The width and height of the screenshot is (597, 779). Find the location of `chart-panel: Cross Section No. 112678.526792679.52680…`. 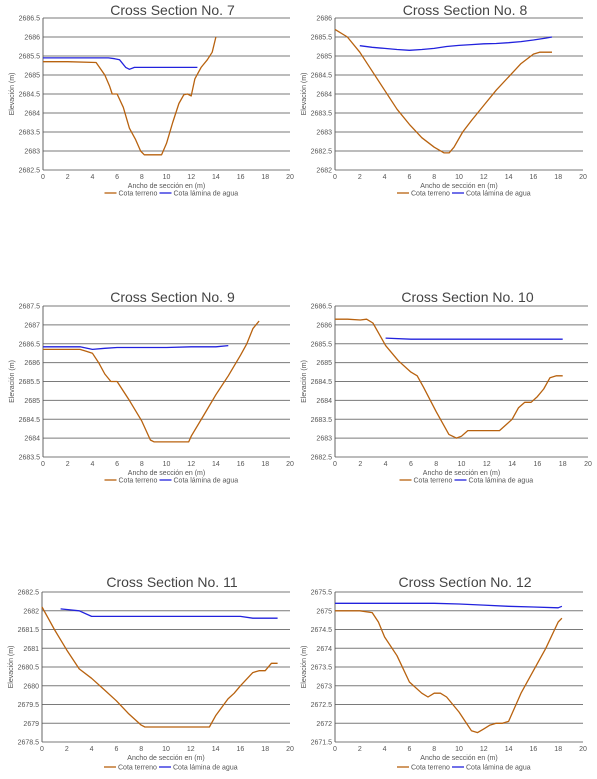

chart-panel: Cross Section No. 112678.526792679.52680… is located at coordinates (151, 673).